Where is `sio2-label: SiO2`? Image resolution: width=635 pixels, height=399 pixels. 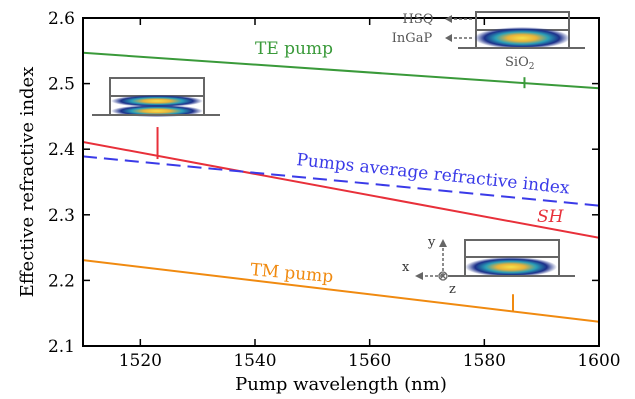
sio2-label: SiO2 is located at coordinates (519, 63).